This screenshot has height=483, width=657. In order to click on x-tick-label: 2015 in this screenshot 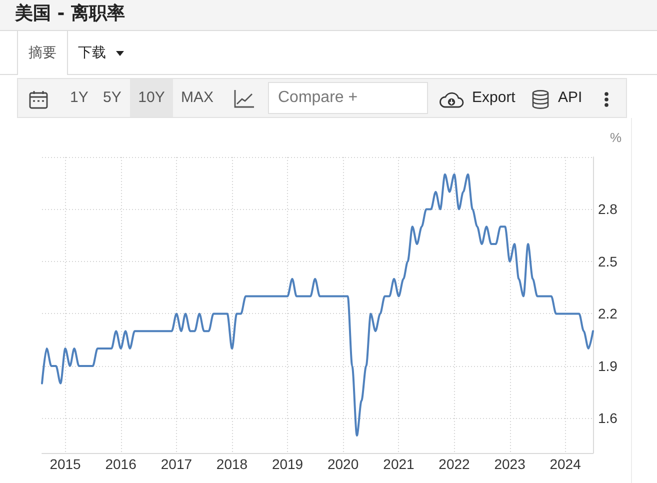, I will do `click(66, 464)`.